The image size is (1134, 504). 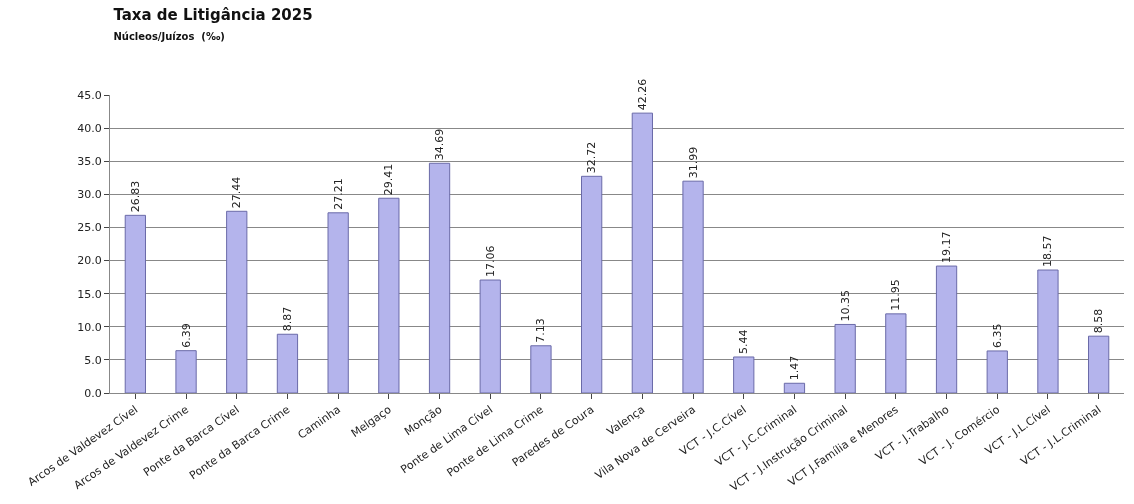 What do you see at coordinates (794, 368) in the screenshot?
I see `data-label: 1.47` at bounding box center [794, 368].